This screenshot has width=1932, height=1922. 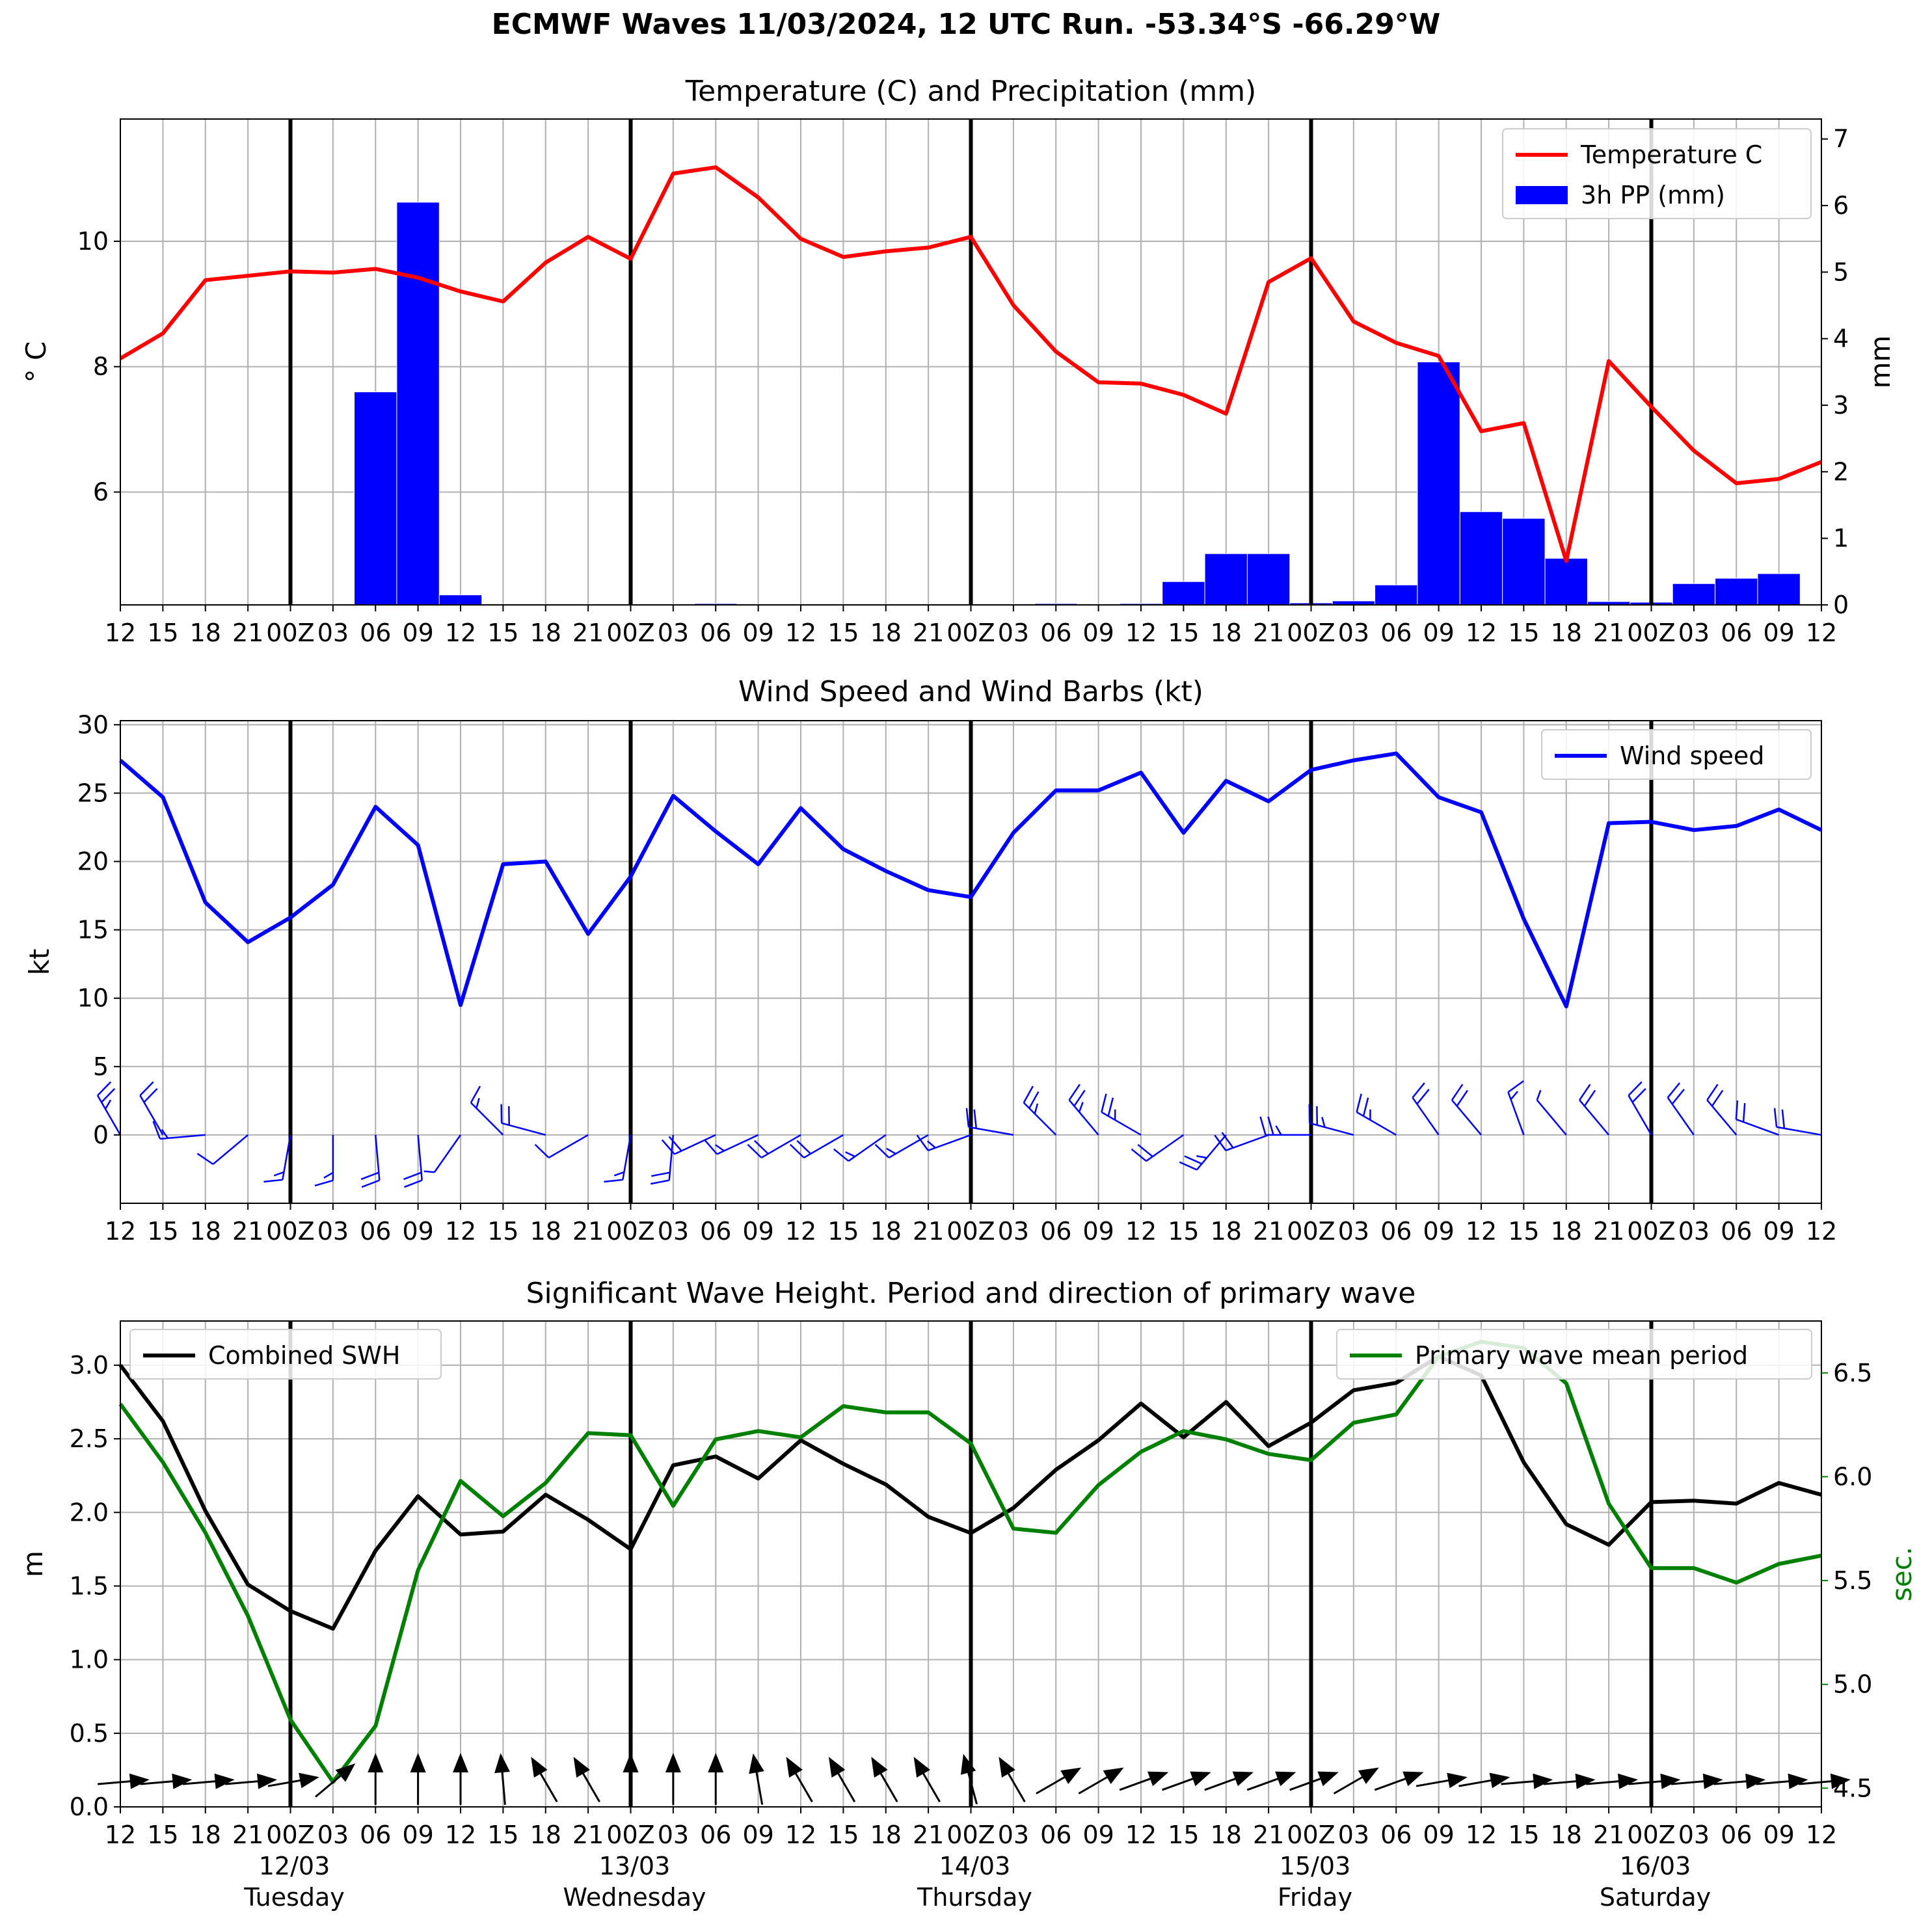 I want to click on y-tick-label: 0.0, so click(x=89, y=1807).